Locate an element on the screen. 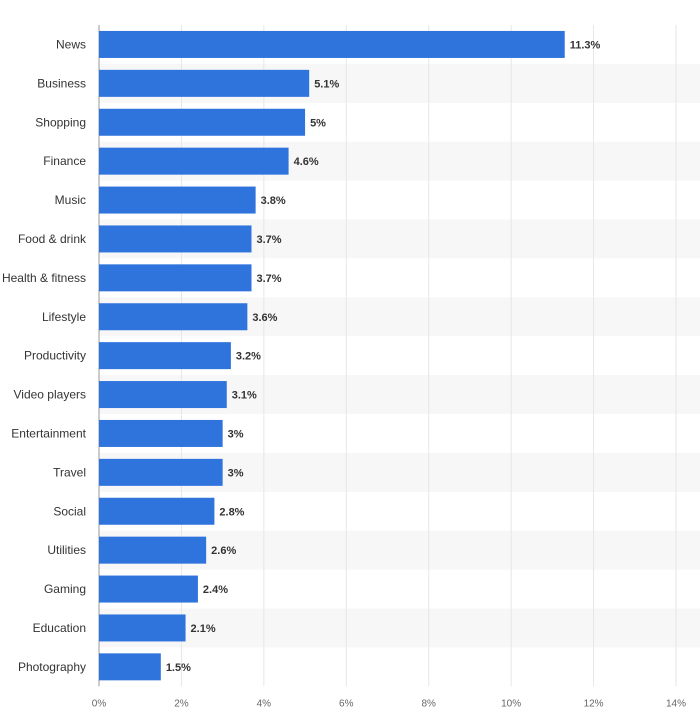 Image resolution: width=700 pixels, height=724 pixels. row-band is located at coordinates (399, 628).